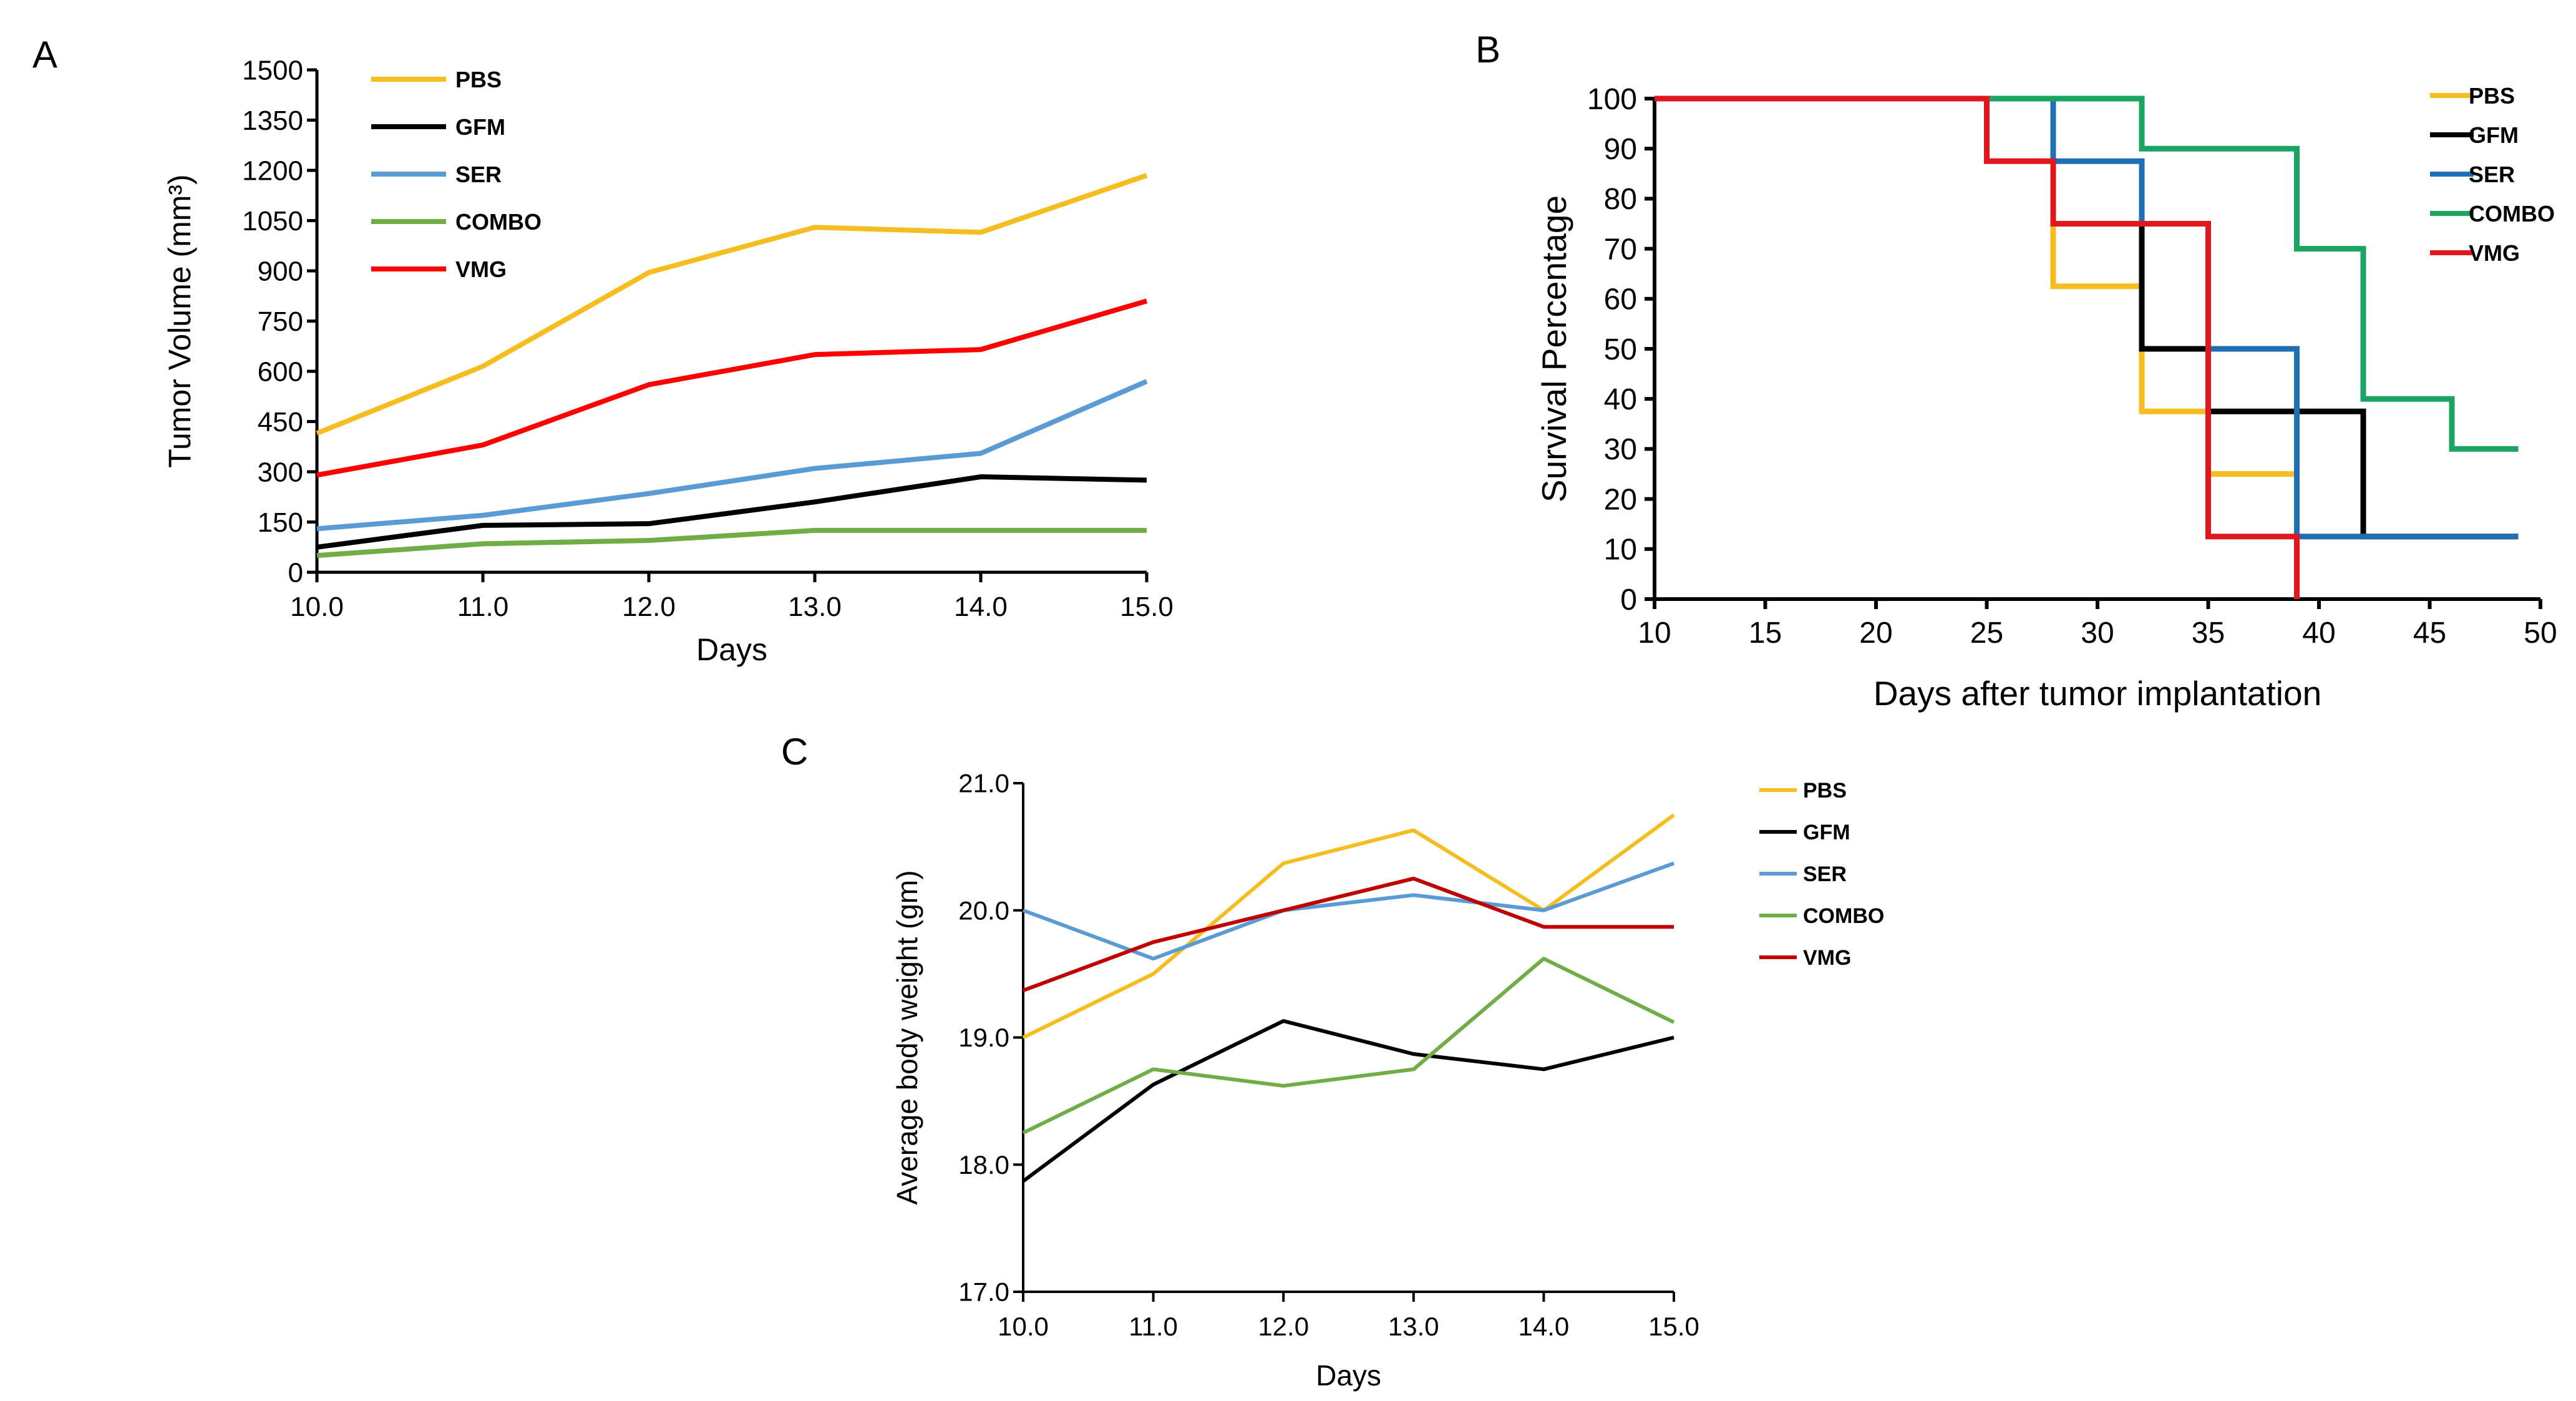 The width and height of the screenshot is (2576, 1401). Describe the element at coordinates (1621, 199) in the screenshot. I see `y-tick-label: 80` at that location.